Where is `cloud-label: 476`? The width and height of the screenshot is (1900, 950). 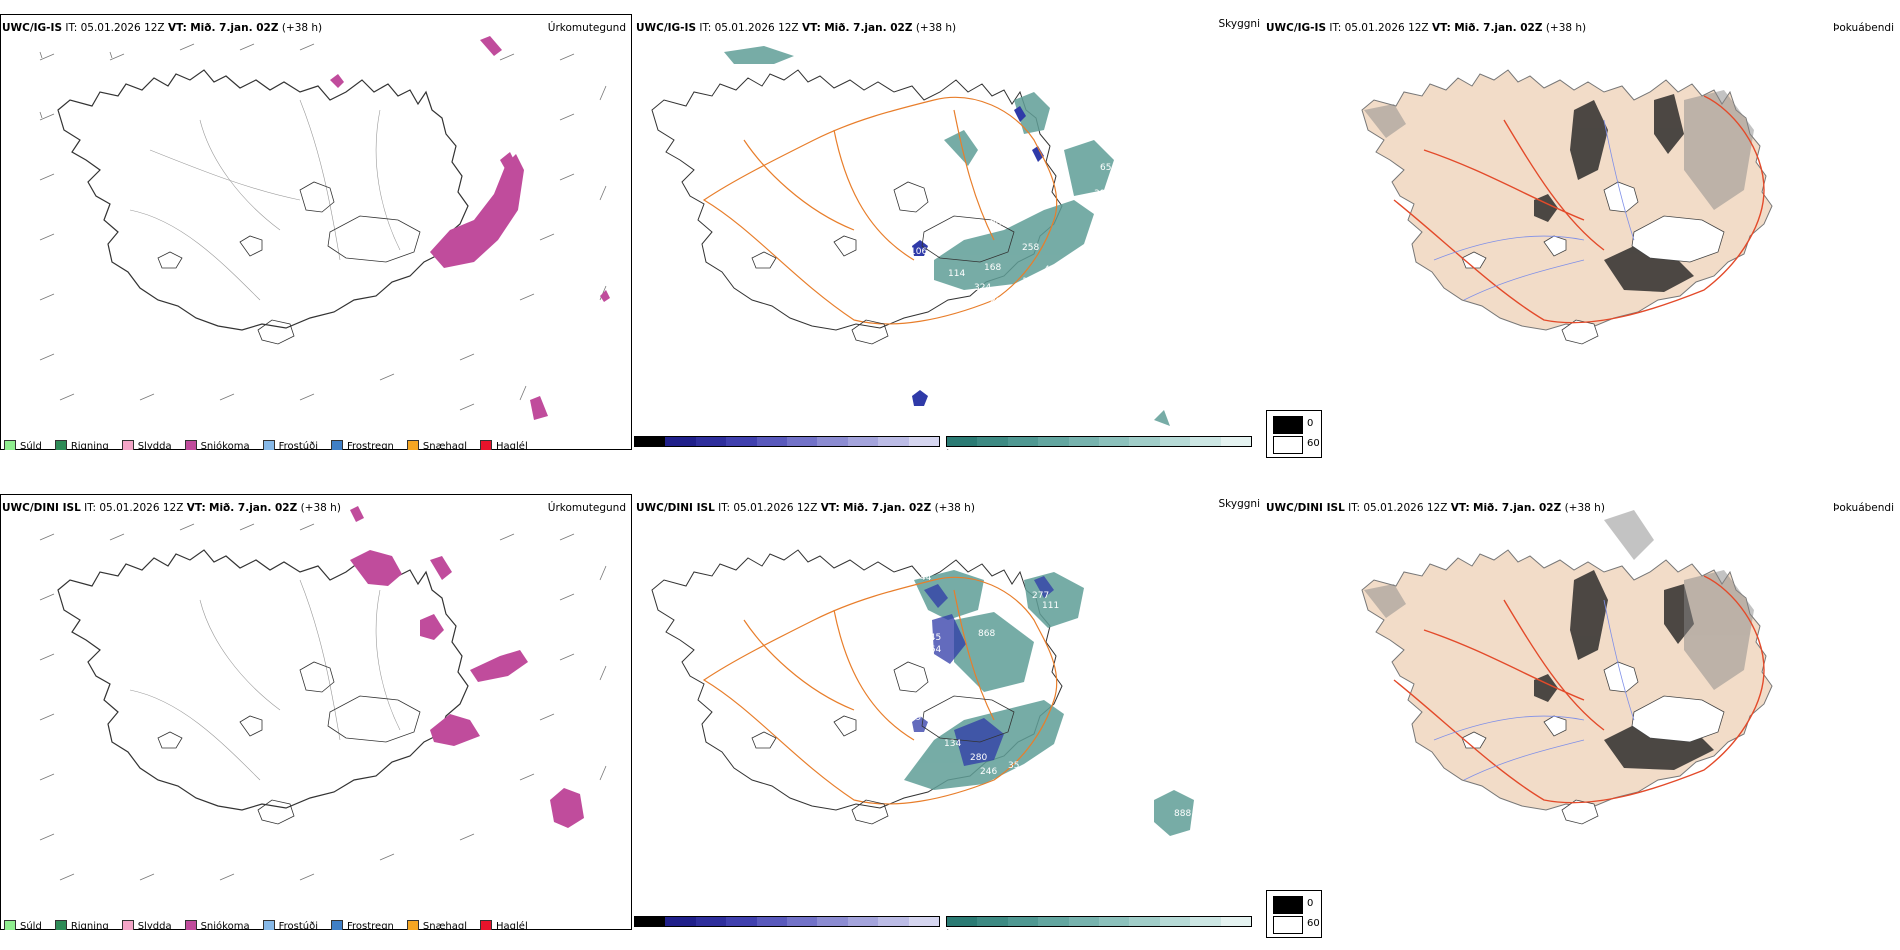 cloud-label: 476 is located at coordinates (1052, 270).